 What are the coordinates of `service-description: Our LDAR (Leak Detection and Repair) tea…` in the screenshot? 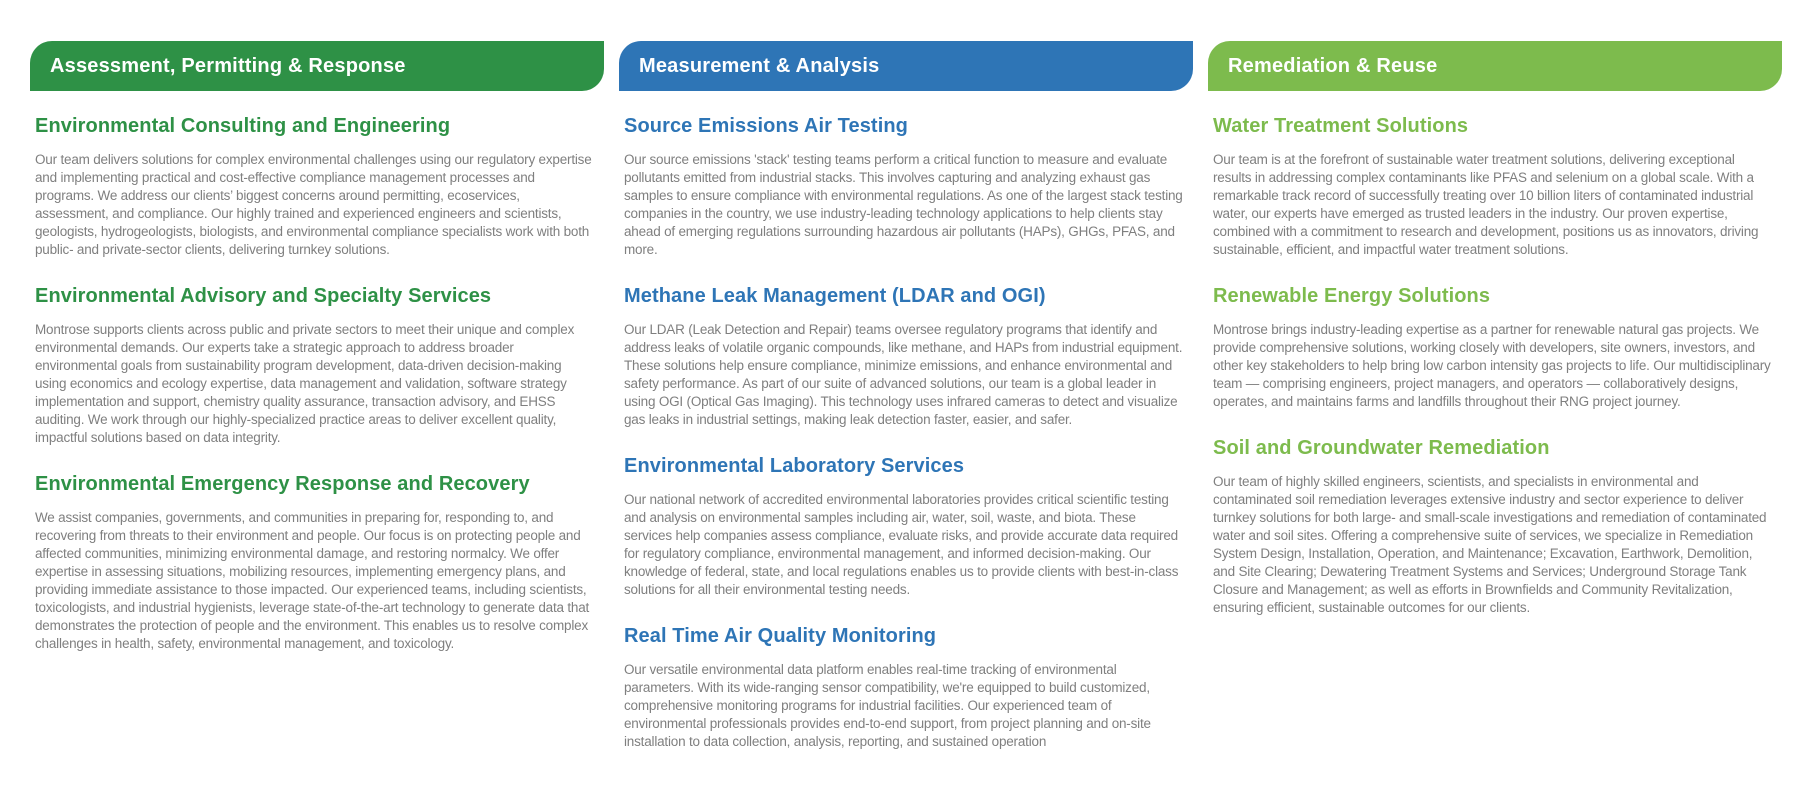 It's located at (903, 374).